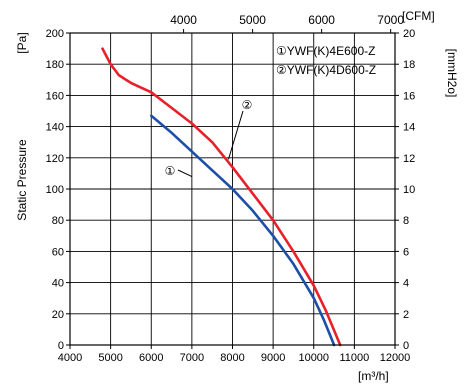 The image size is (470, 390). Describe the element at coordinates (452, 73) in the screenshot. I see `y-unit-right: [mmH2o]` at that location.